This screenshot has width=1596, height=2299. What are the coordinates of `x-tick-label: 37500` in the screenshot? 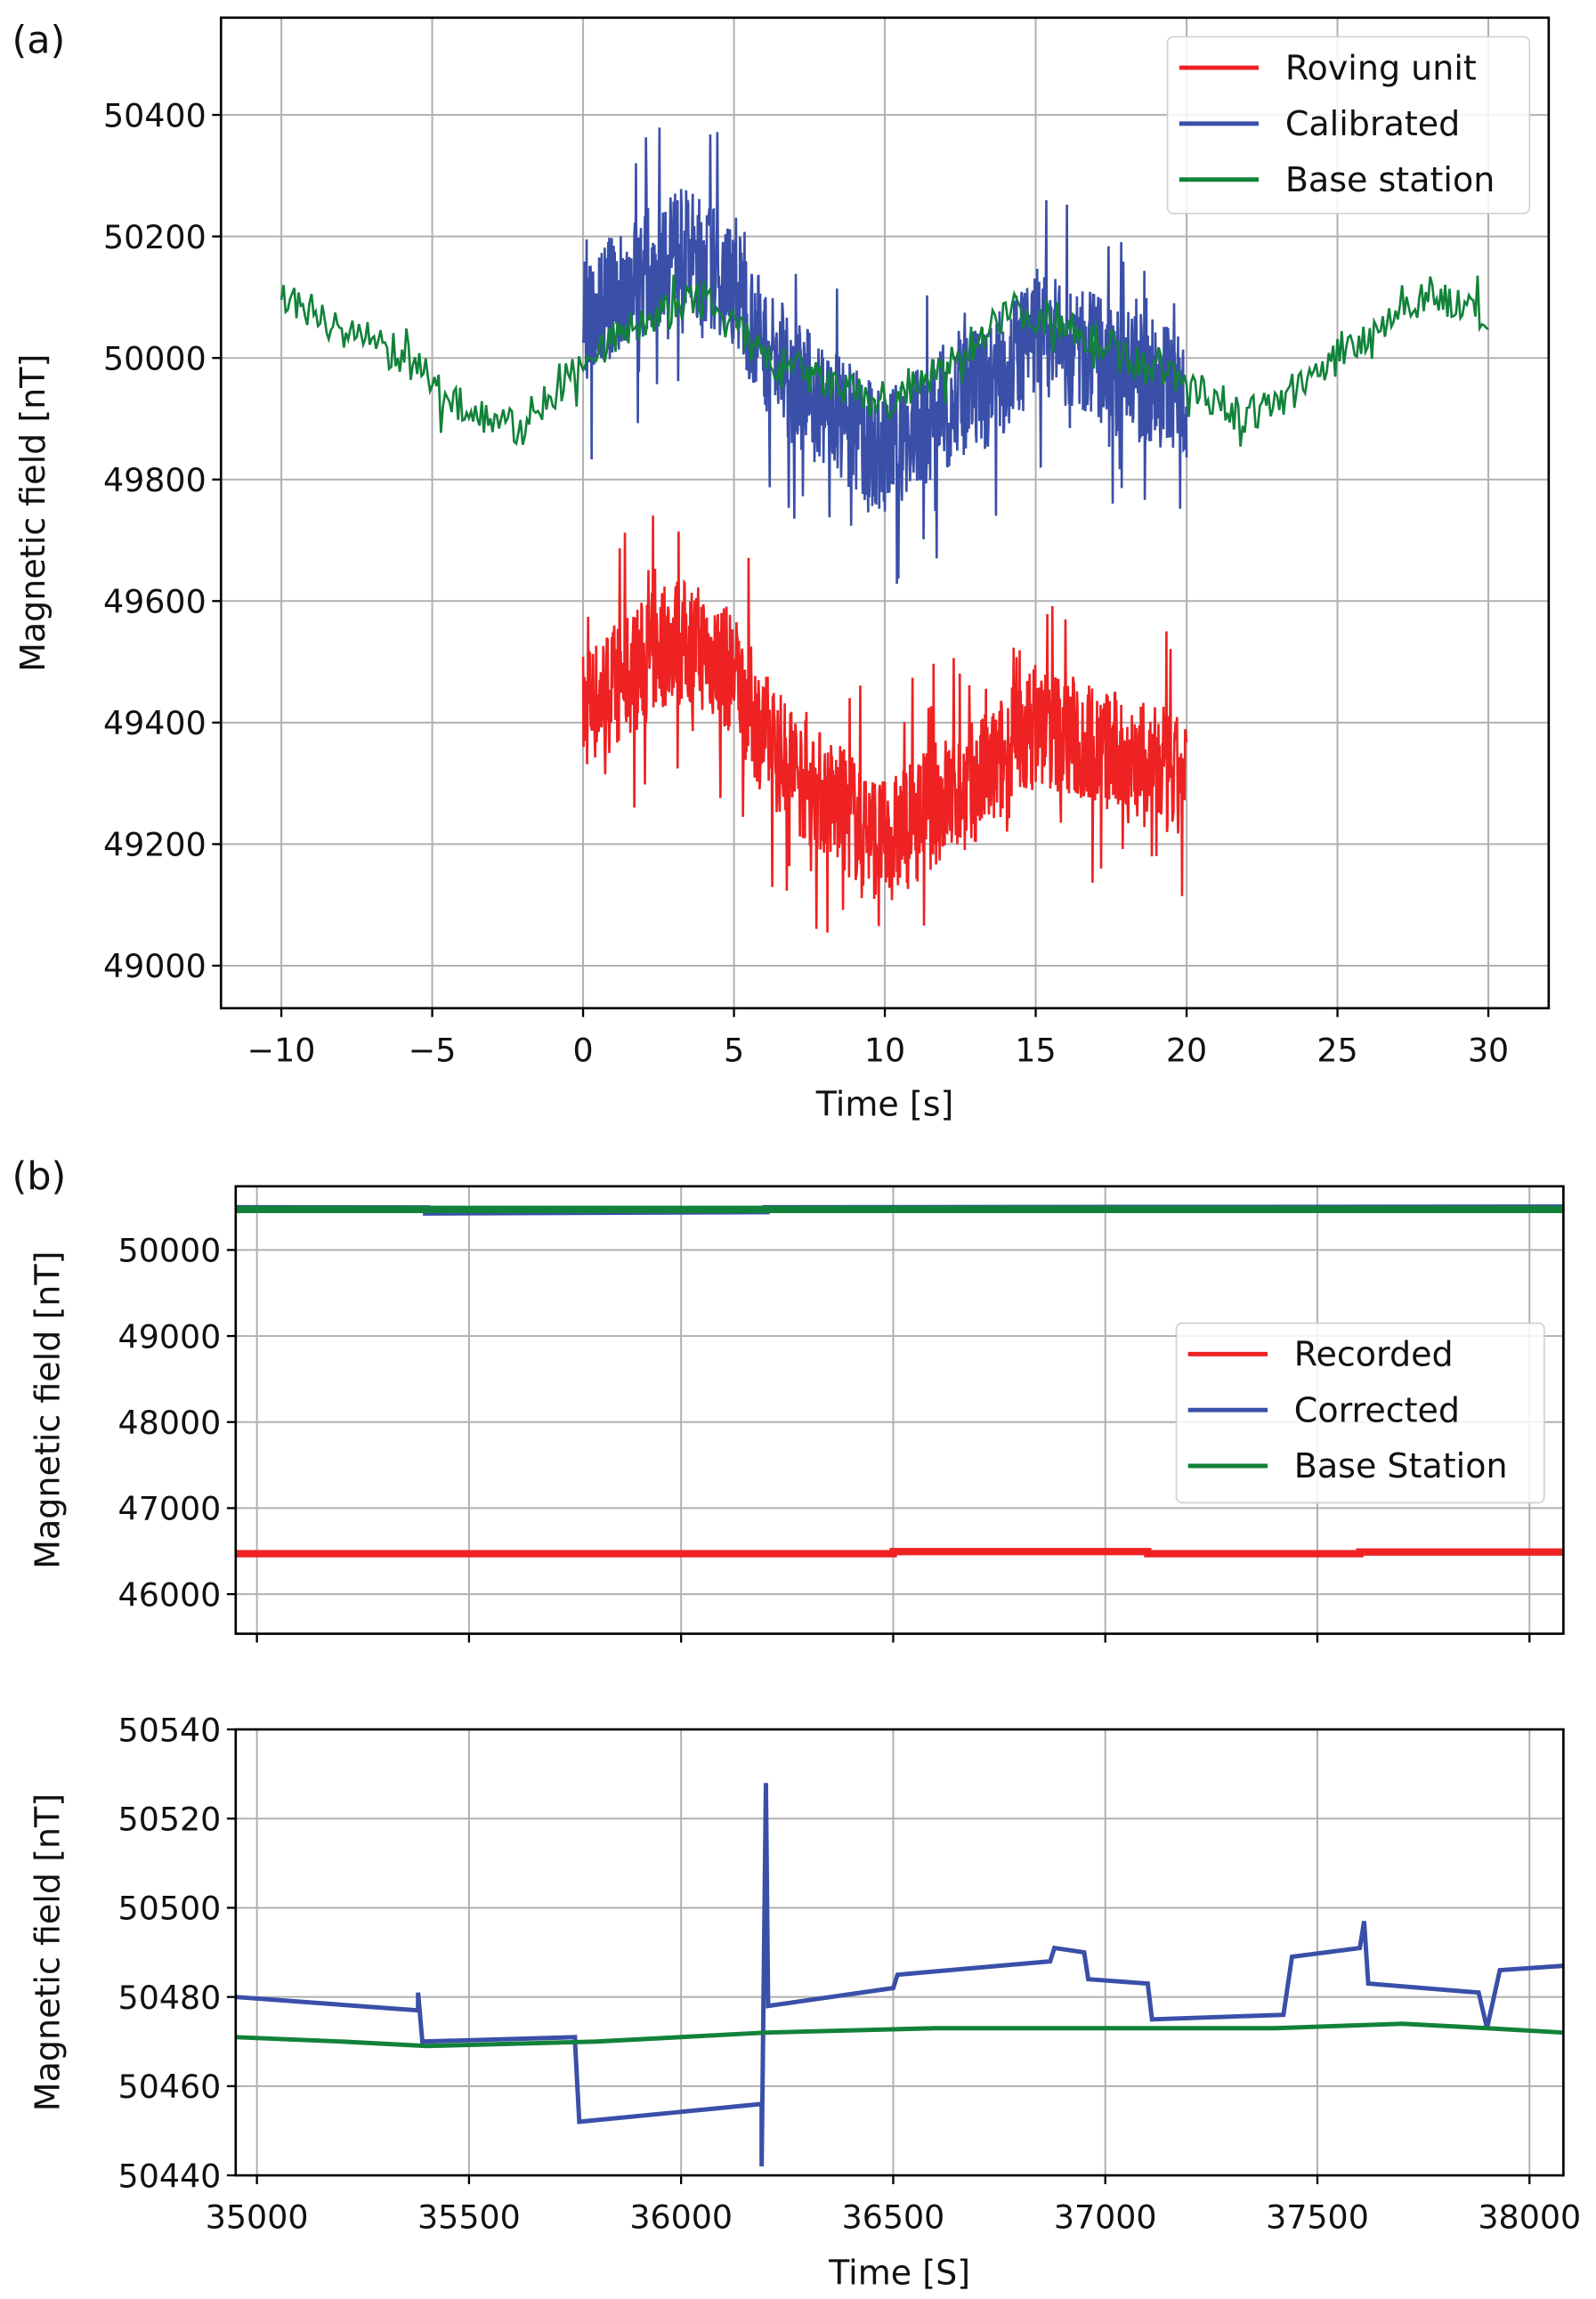 It's located at (1317, 2218).